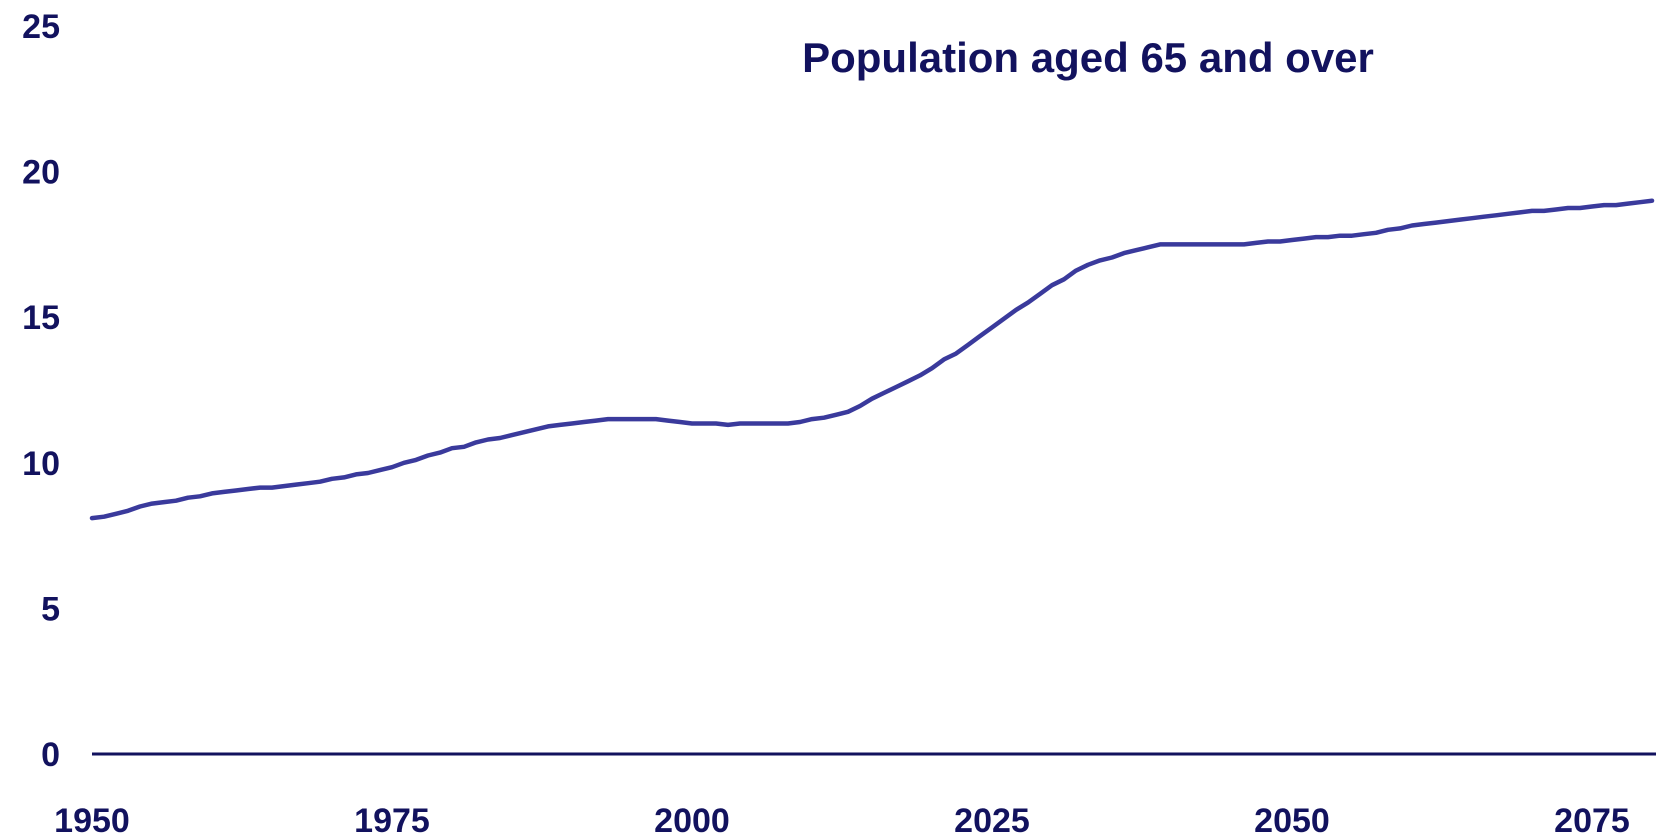 The width and height of the screenshot is (1656, 836). Describe the element at coordinates (1592, 819) in the screenshot. I see `x-tick-label: 2075` at that location.